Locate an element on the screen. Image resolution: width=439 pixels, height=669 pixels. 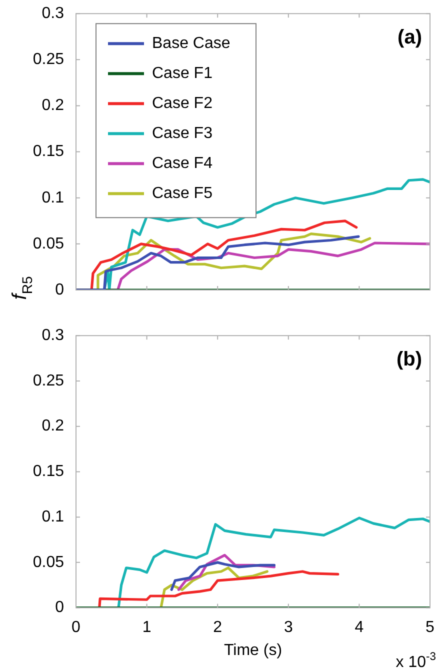
legend-label: Case F3 is located at coordinates (182, 133).